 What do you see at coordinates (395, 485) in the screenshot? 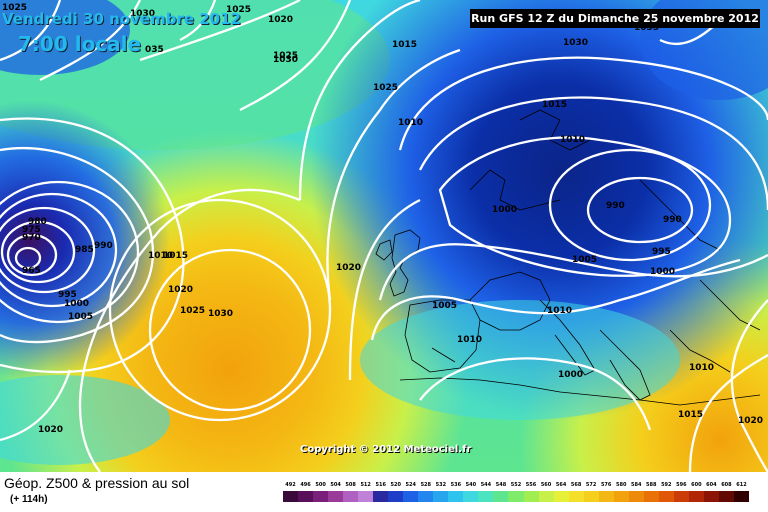
I see `scale-value: 520` at bounding box center [395, 485].